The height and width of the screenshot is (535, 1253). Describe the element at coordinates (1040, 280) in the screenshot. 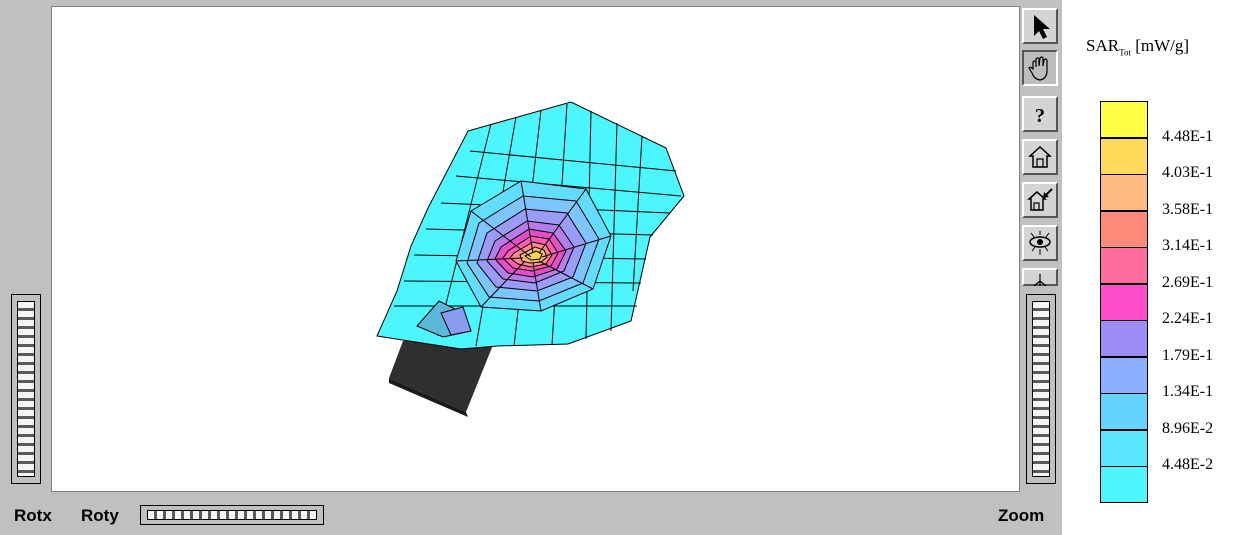

I see `axis-icon` at that location.